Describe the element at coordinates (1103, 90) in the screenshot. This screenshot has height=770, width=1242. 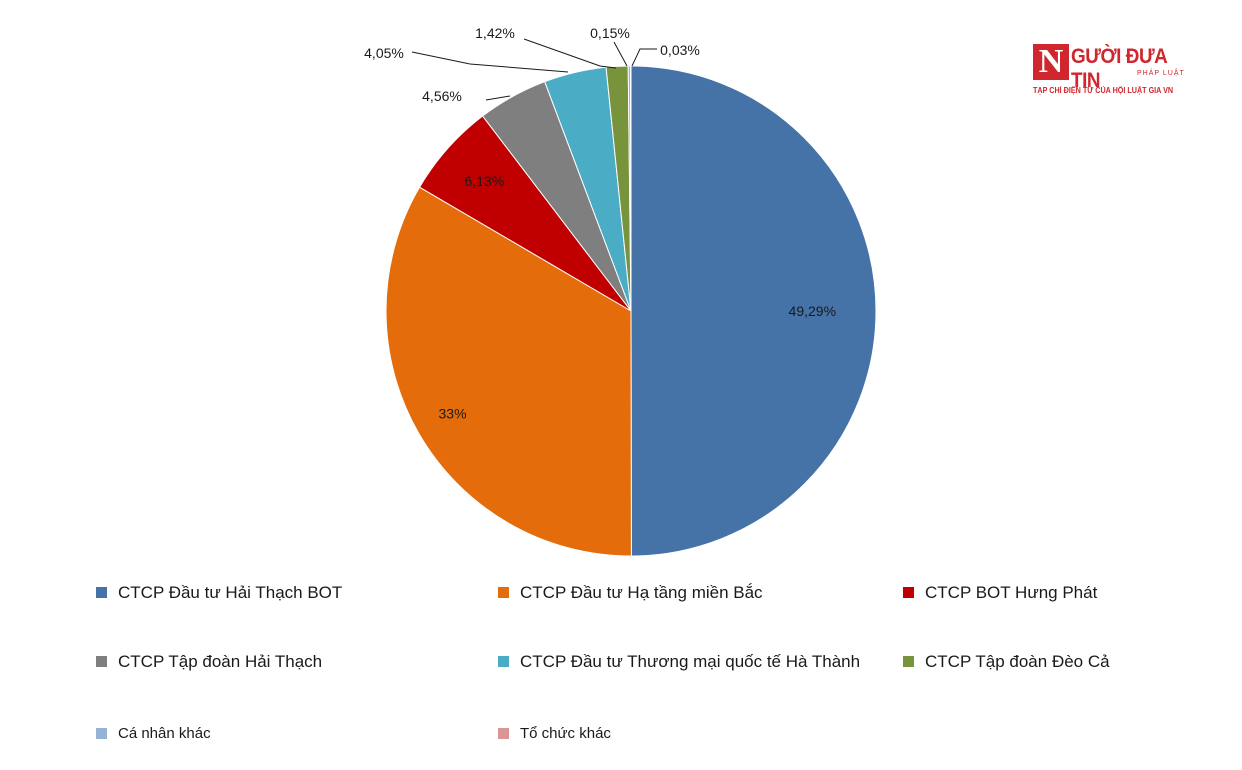
I see `logo-tagline: TẠP CHÍ ĐIỆN TỬ CỦA HỘI LUẬT GIA VN` at that location.